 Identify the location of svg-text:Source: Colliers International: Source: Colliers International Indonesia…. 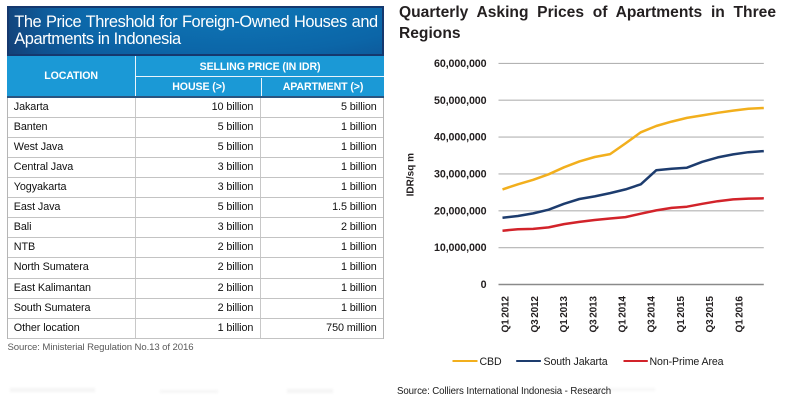
(504, 391).